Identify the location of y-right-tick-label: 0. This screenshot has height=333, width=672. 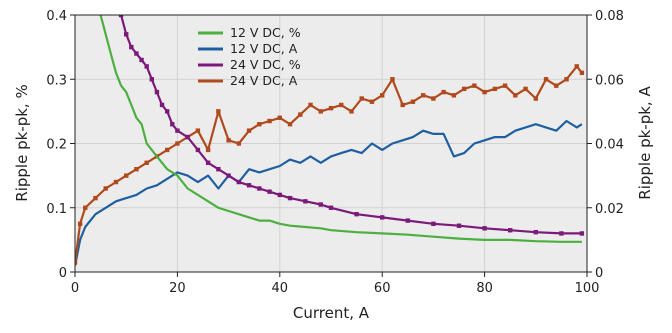
(599, 273).